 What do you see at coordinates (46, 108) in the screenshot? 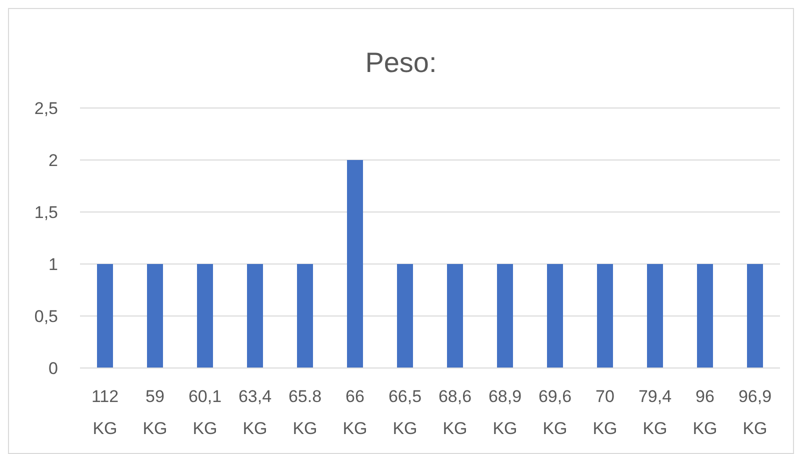
I see `y-tick-label: 2,5` at bounding box center [46, 108].